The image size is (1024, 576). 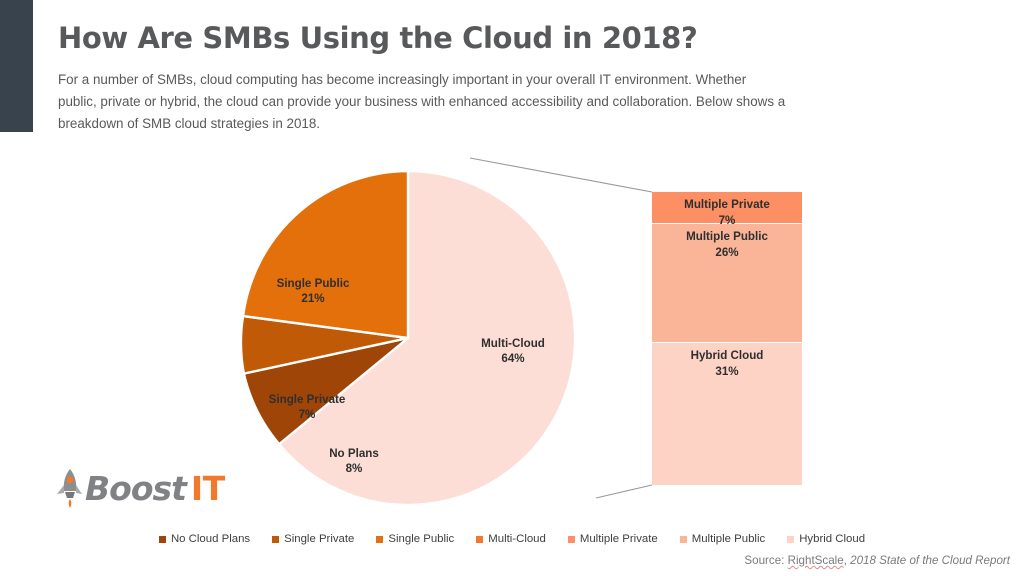 I want to click on bar-segment-hybrid-cloud-label: Hybrid Cloud, so click(x=727, y=356).